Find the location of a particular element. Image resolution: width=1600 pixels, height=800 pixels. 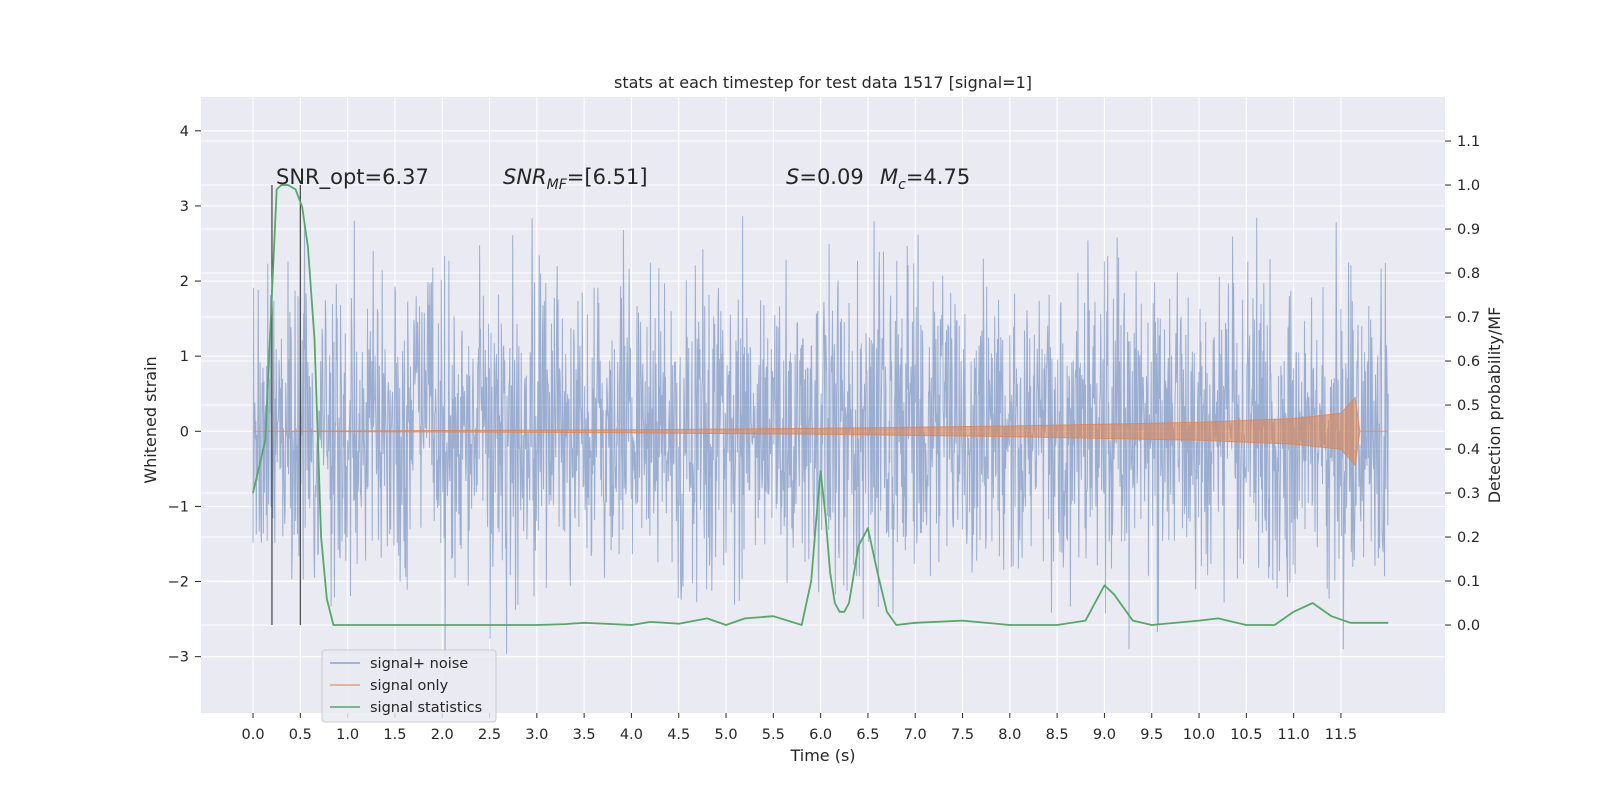

y2-tick-label: 0.0 is located at coordinates (1468, 626).